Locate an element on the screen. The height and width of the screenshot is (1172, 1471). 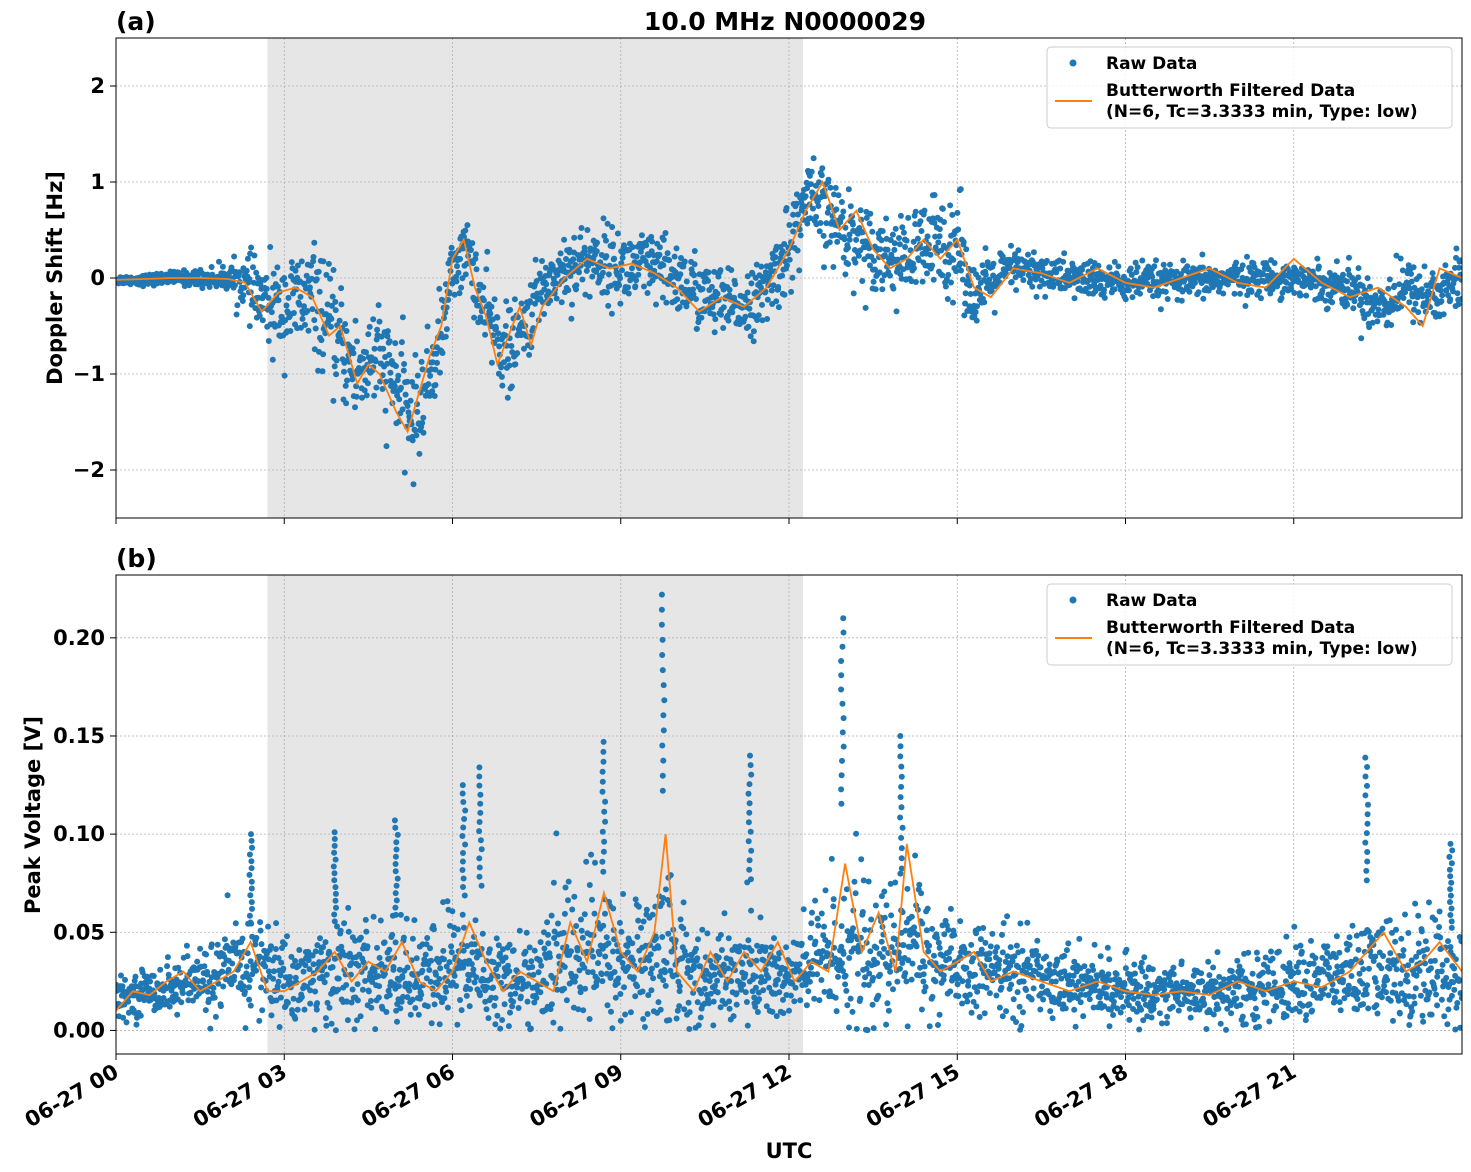
panel-b-shaded-interval is located at coordinates (535, 814).